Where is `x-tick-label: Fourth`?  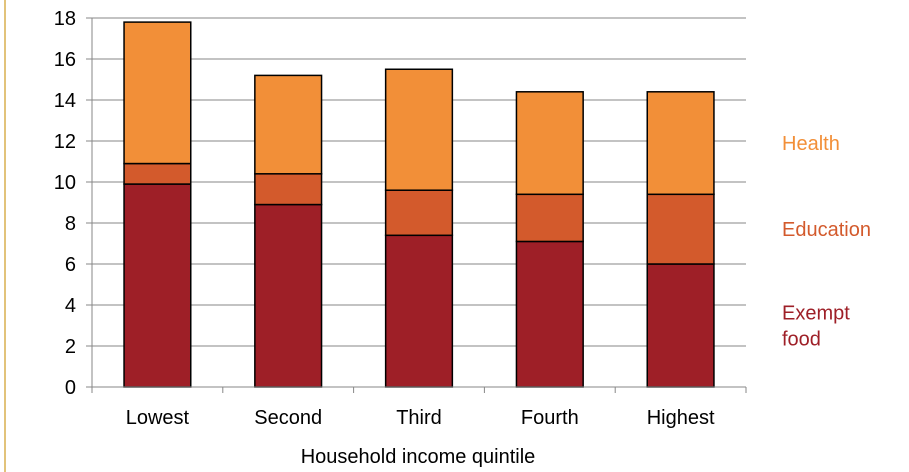
x-tick-label: Fourth is located at coordinates (550, 418).